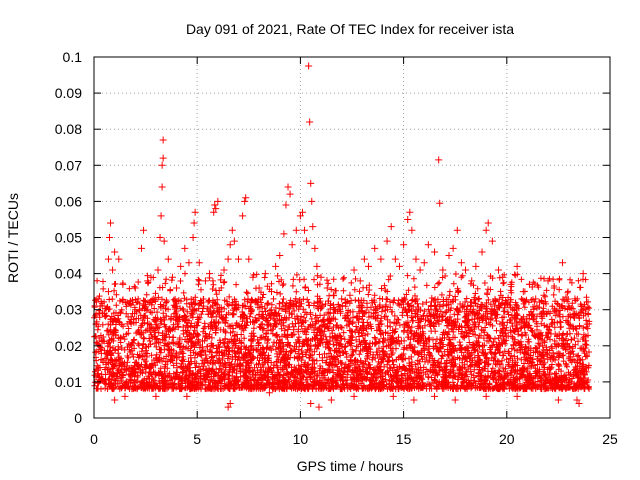  Describe the element at coordinates (68, 238) in the screenshot. I see `y-tick-label: 0.05` at that location.